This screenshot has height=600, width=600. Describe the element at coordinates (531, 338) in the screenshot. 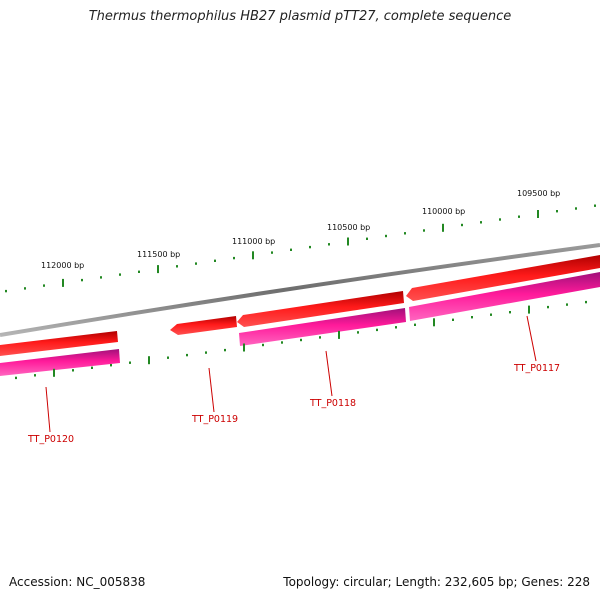

I see `gene-line-tt-p0117` at that location.